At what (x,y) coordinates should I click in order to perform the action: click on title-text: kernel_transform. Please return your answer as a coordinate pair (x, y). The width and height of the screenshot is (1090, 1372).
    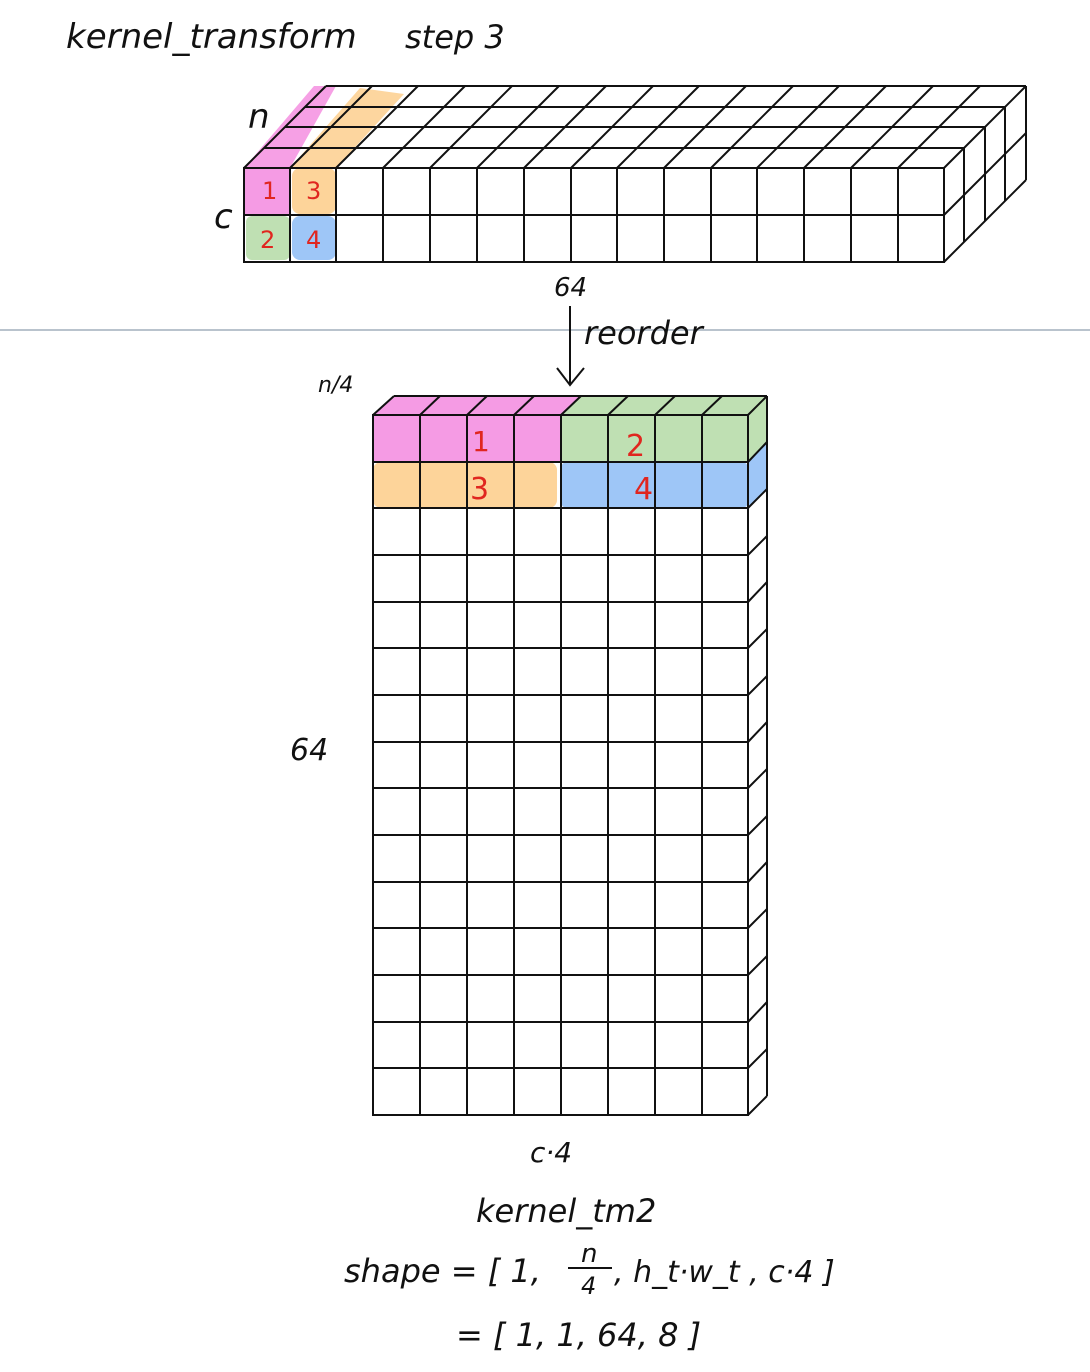
    Looking at the image, I should click on (211, 37).